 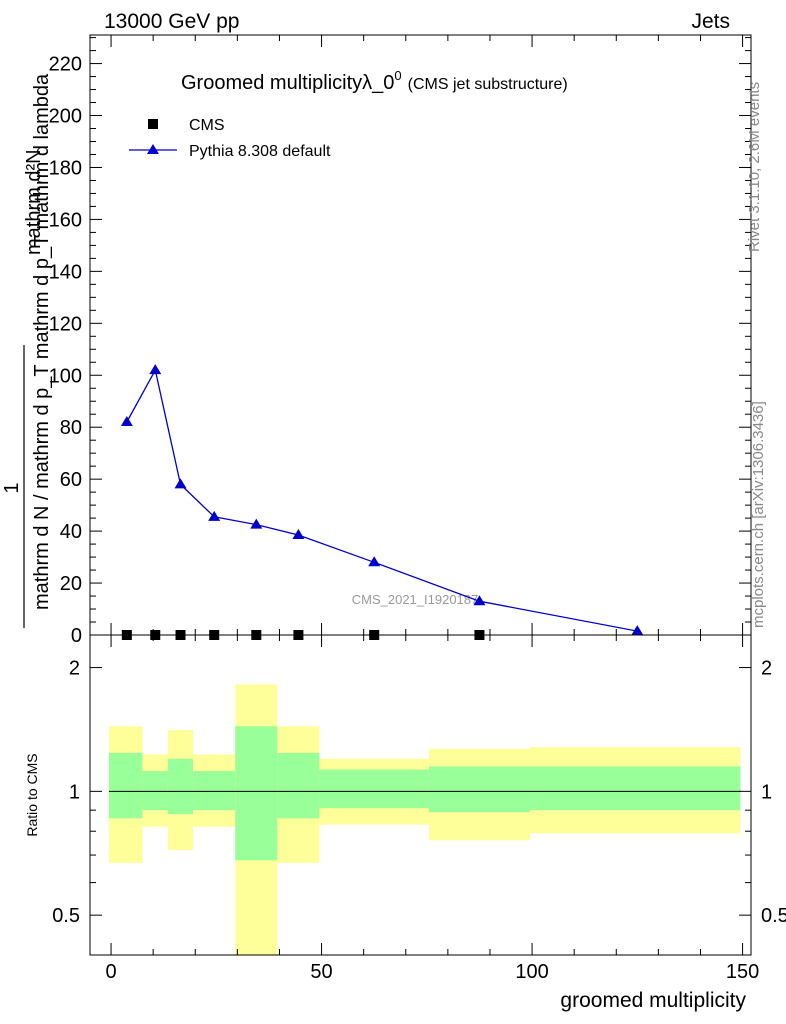 What do you see at coordinates (773, 916) in the screenshot?
I see `ratio-y-tick-label-right: 0.5` at bounding box center [773, 916].